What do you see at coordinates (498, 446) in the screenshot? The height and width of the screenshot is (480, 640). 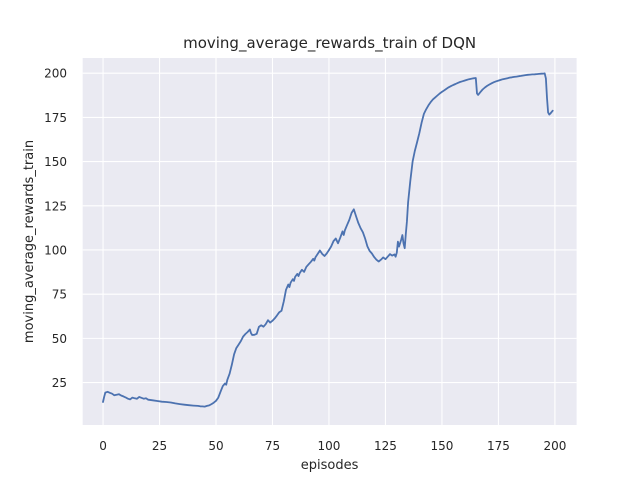 I see `x-tick-label: 175` at bounding box center [498, 446].